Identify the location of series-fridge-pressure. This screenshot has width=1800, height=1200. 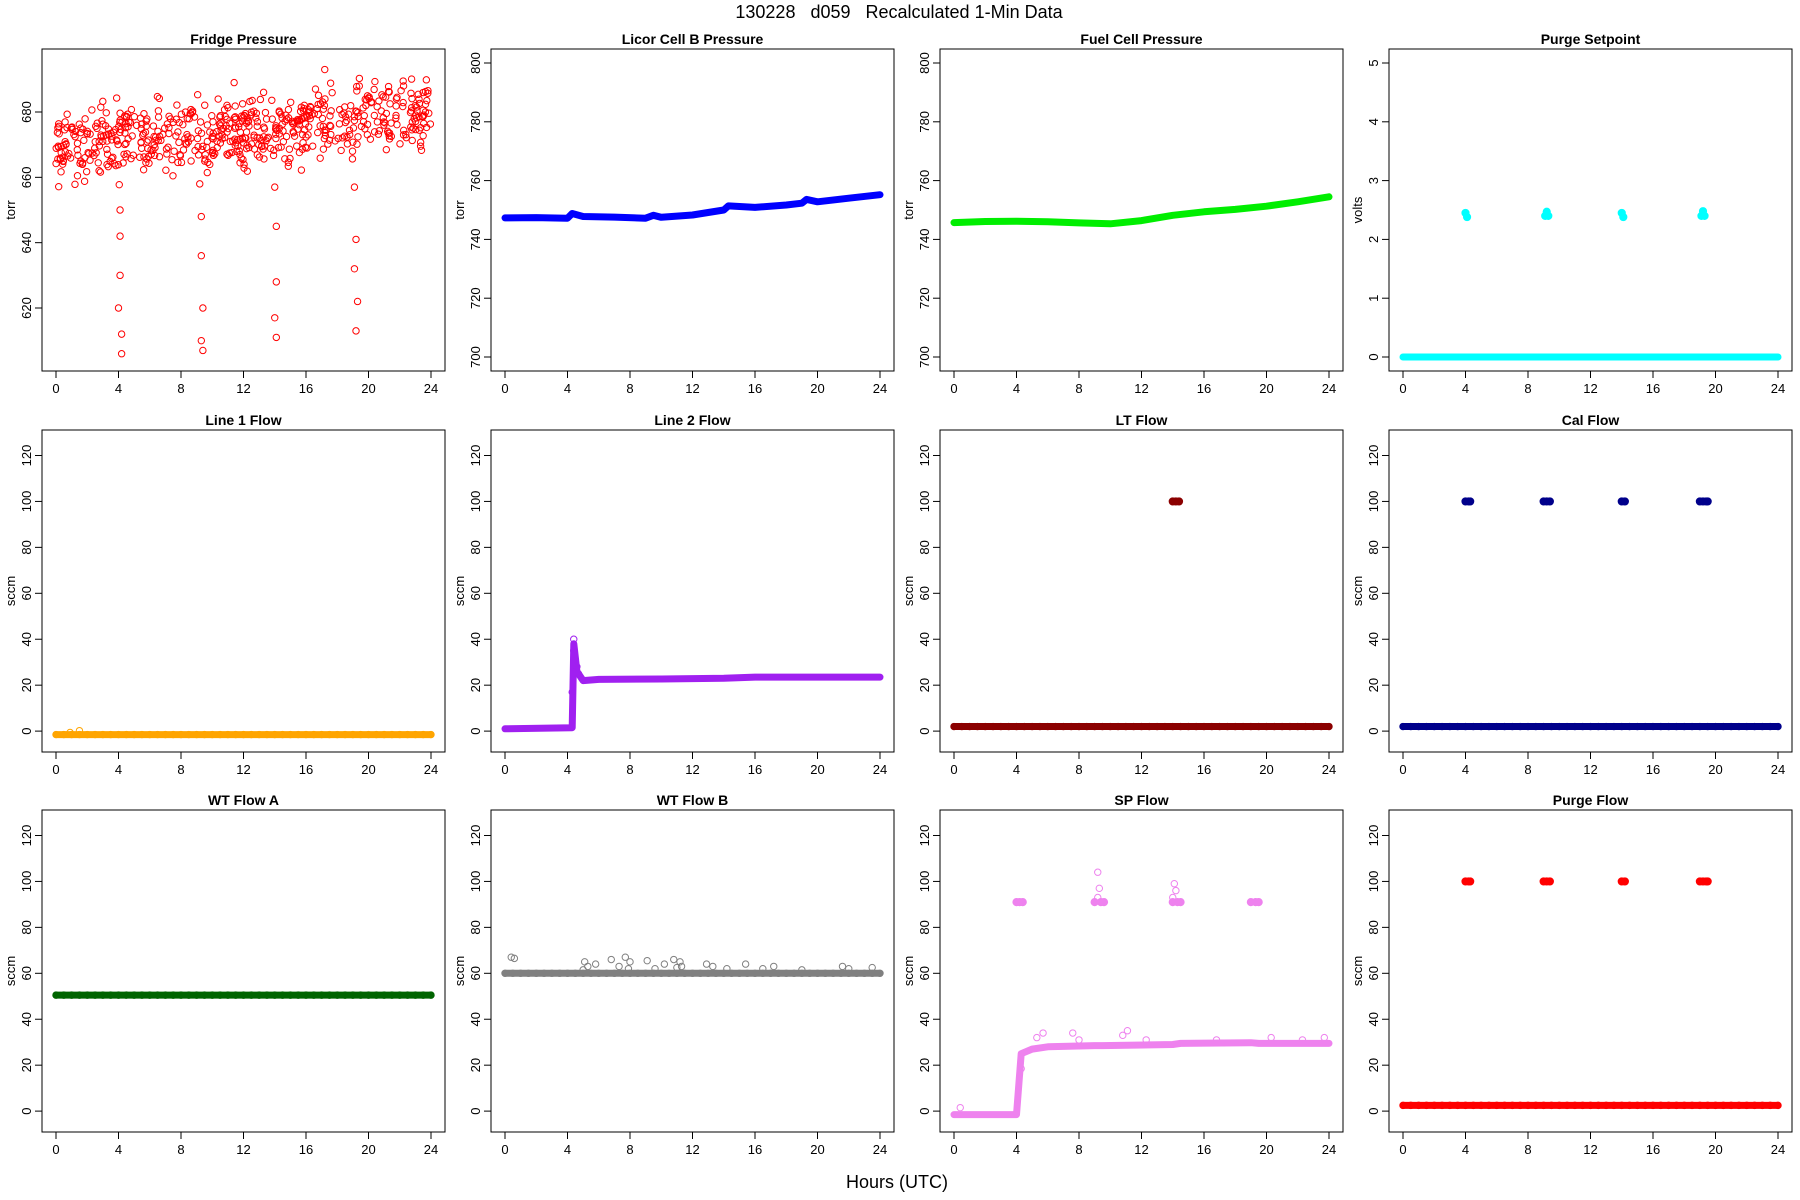
(243, 211).